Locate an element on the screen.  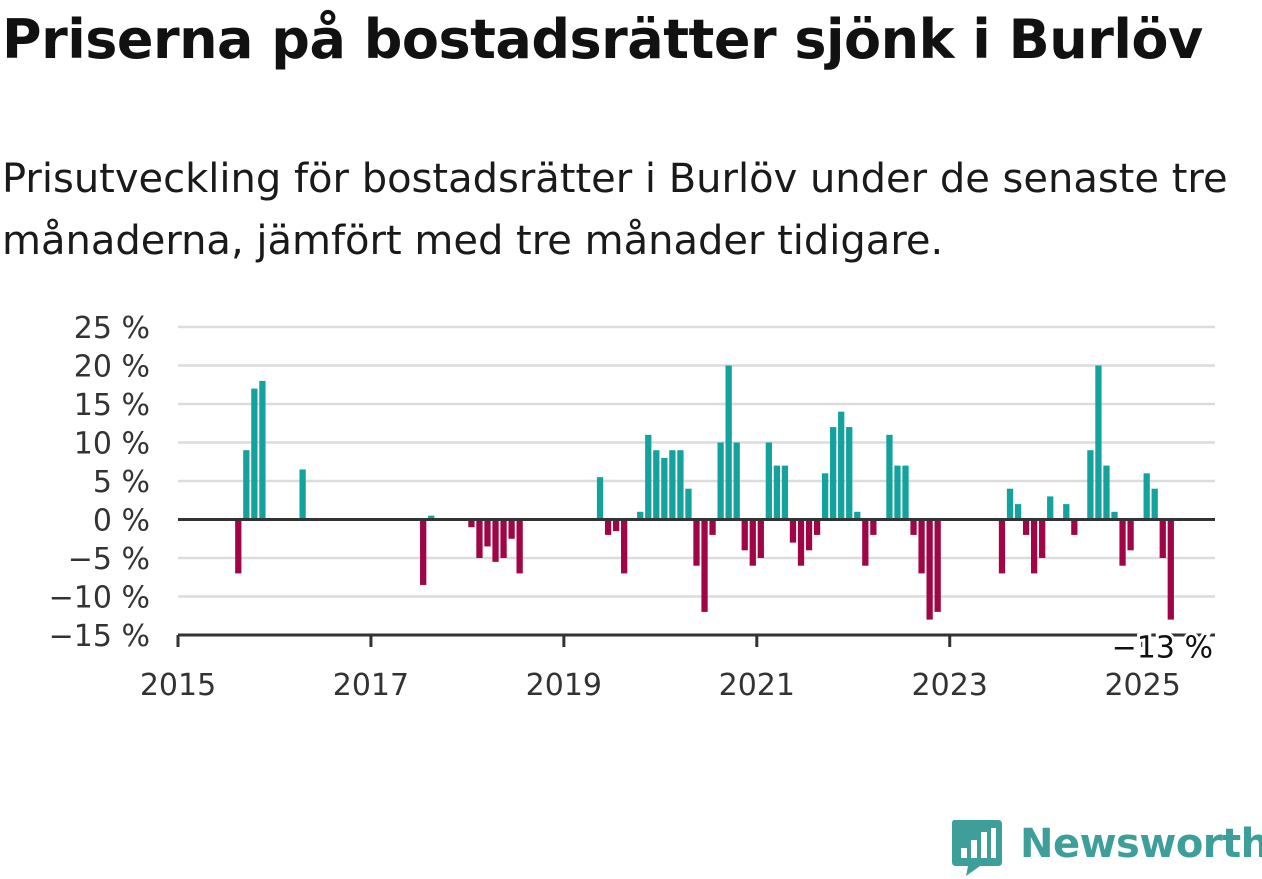
y-tick-label: −5 % is located at coordinates (109, 559).